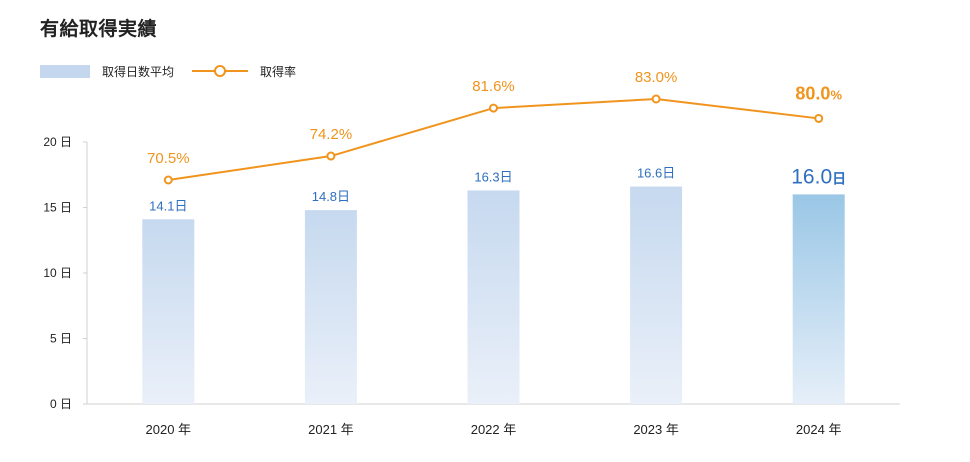 This screenshot has height=462, width=970. What do you see at coordinates (656, 429) in the screenshot?
I see `x-tick-label: 2023 年` at bounding box center [656, 429].